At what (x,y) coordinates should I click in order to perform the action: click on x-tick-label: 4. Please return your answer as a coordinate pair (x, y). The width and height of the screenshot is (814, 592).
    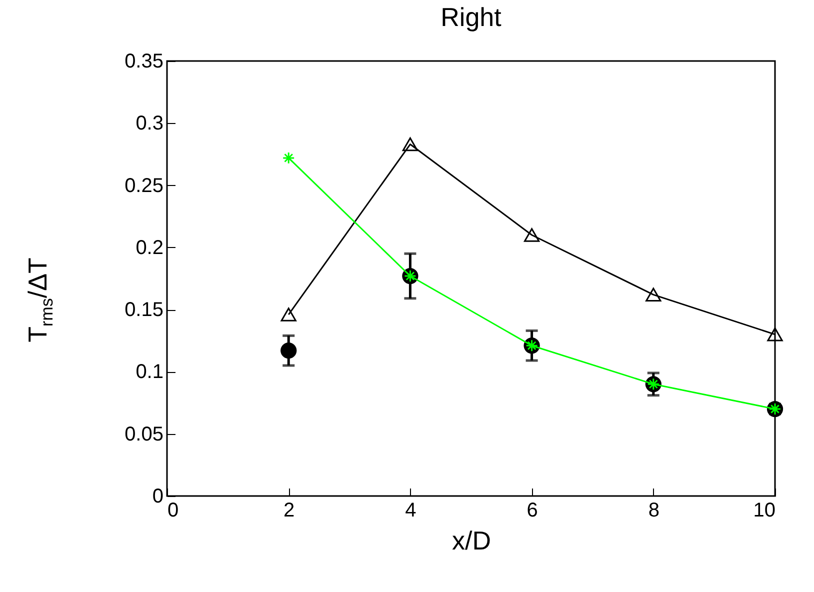
    Looking at the image, I should click on (410, 511).